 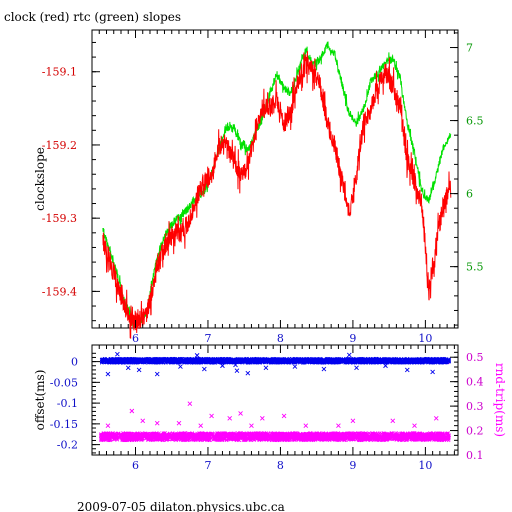 What do you see at coordinates (475, 406) in the screenshot?
I see `bottom-y2-tick-label: 0.3` at bounding box center [475, 406].